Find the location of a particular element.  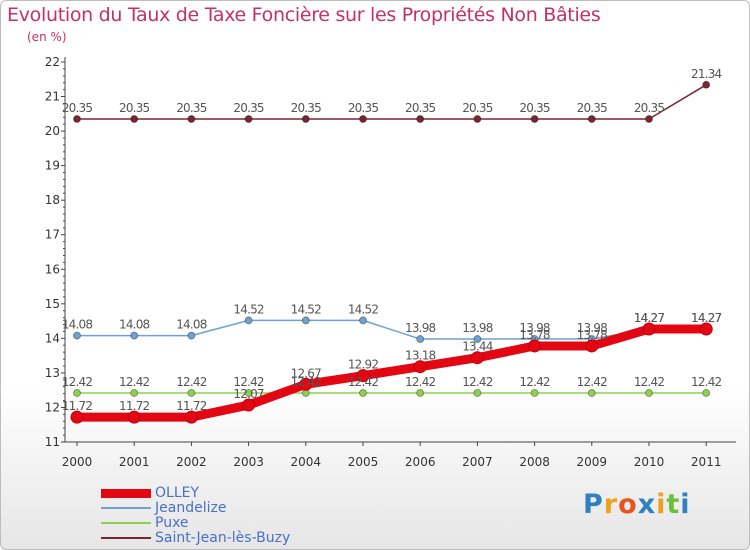

legend-item-saint-jean-les-buzy: Saint-Jean-lès-Buzy is located at coordinates (195, 538).